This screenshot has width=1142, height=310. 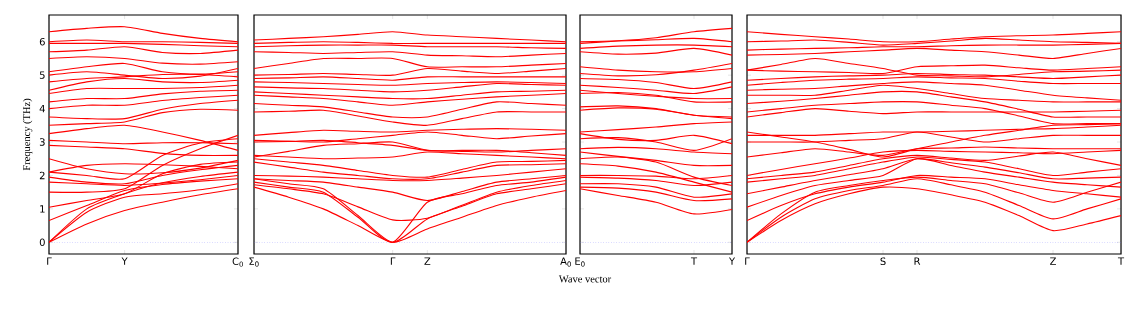 What do you see at coordinates (237, 262) in the screenshot?
I see `x-tick-label: C$_{0}$` at bounding box center [237, 262].